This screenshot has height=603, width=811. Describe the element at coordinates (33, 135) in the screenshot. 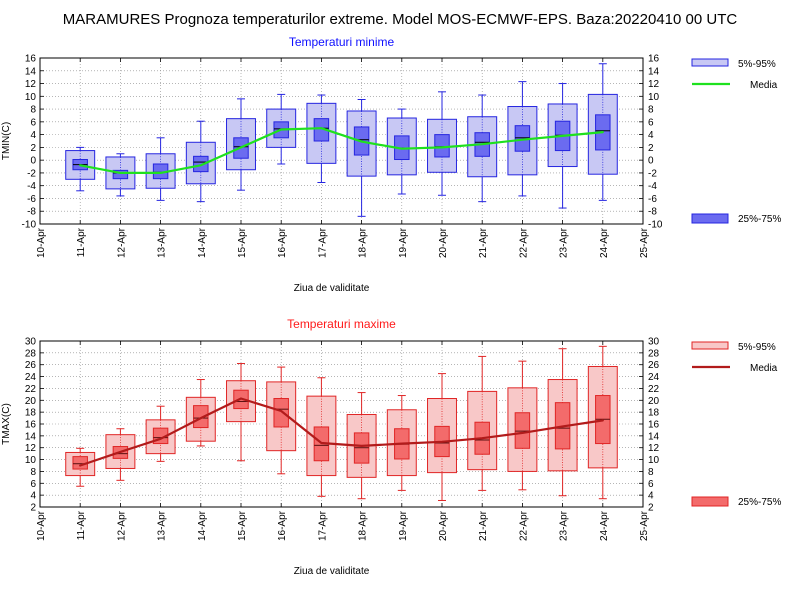

I see `y-tick-label-left: 4` at that location.